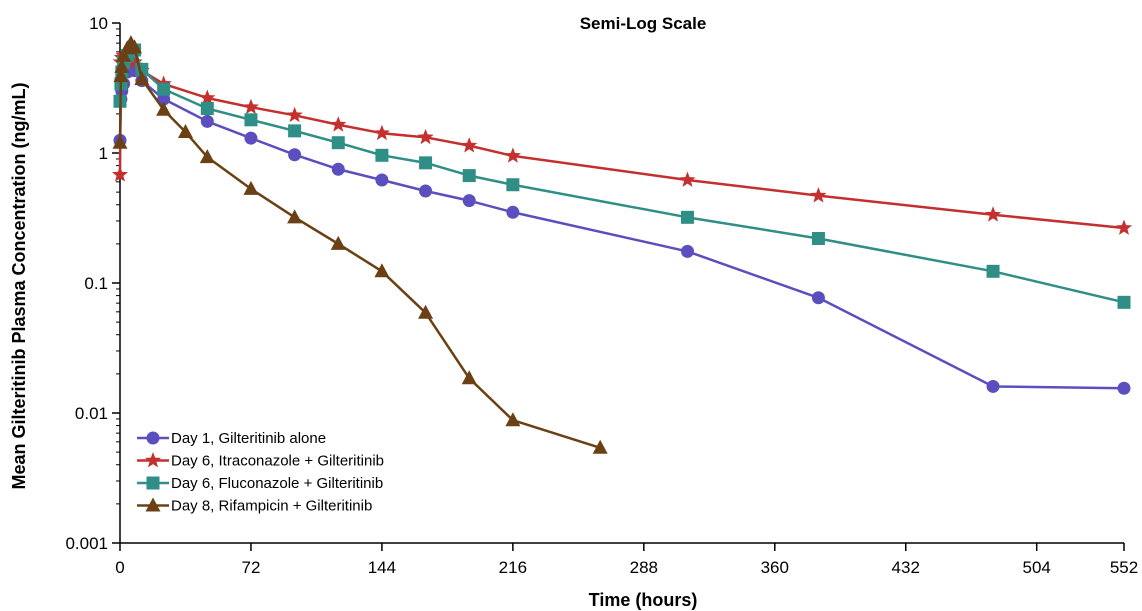 The image size is (1142, 611). I want to click on y-tick-label: 0.1, so click(96, 283).